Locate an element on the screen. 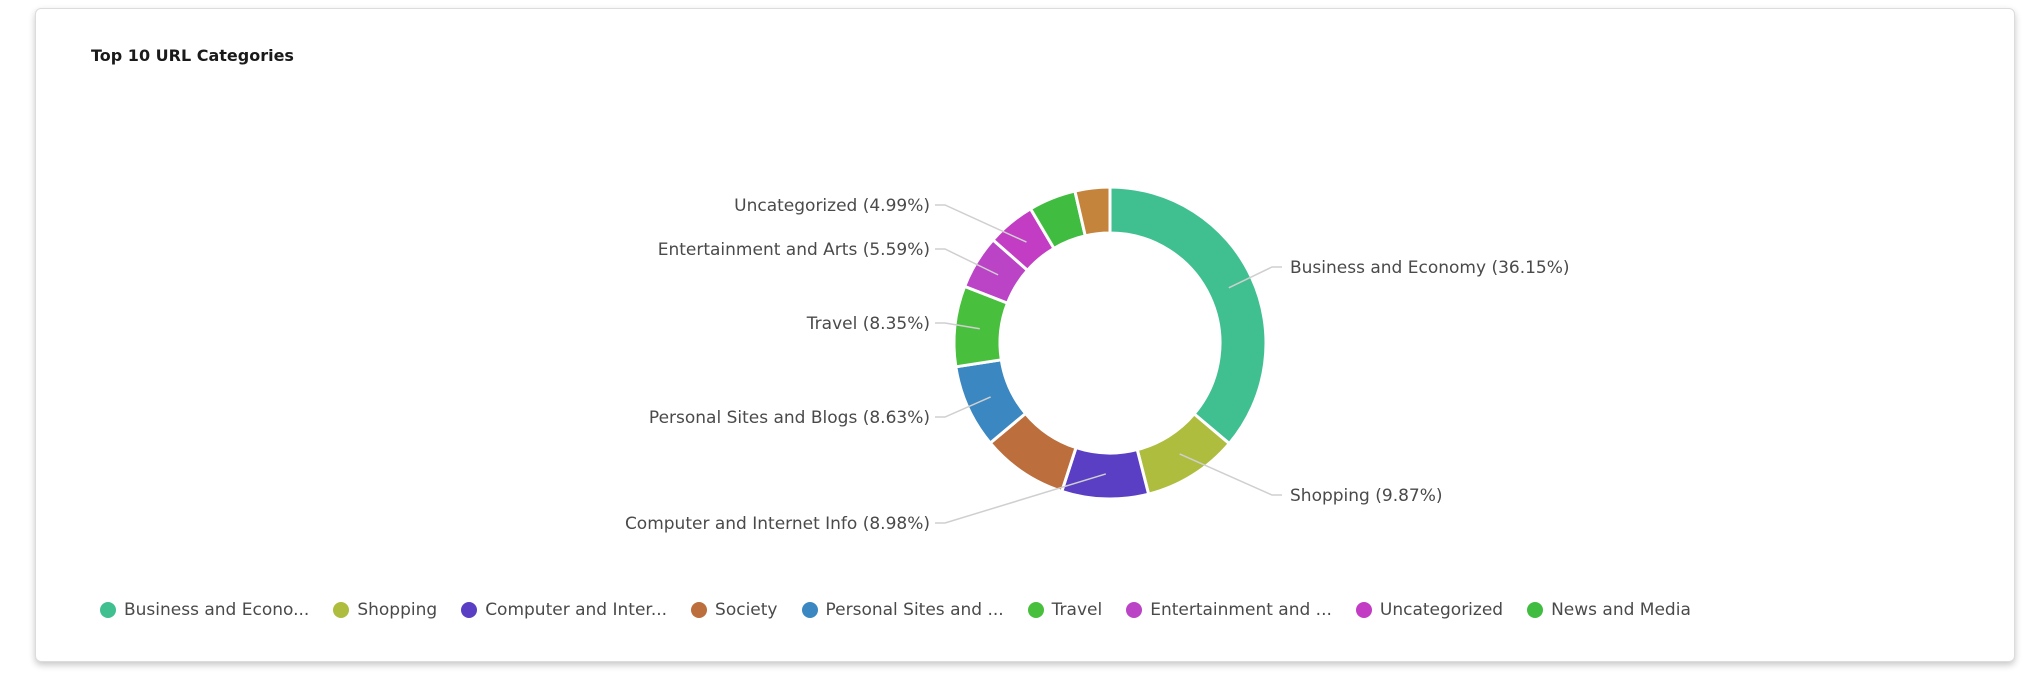  leader-line-uncategorized is located at coordinates (981, 223).